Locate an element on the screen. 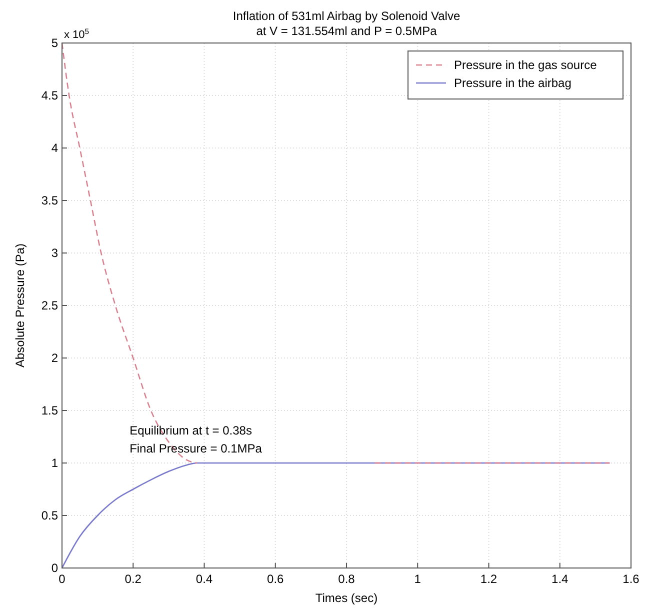 Image resolution: width=672 pixels, height=614 pixels. y-tick-label: 0 is located at coordinates (54, 568).